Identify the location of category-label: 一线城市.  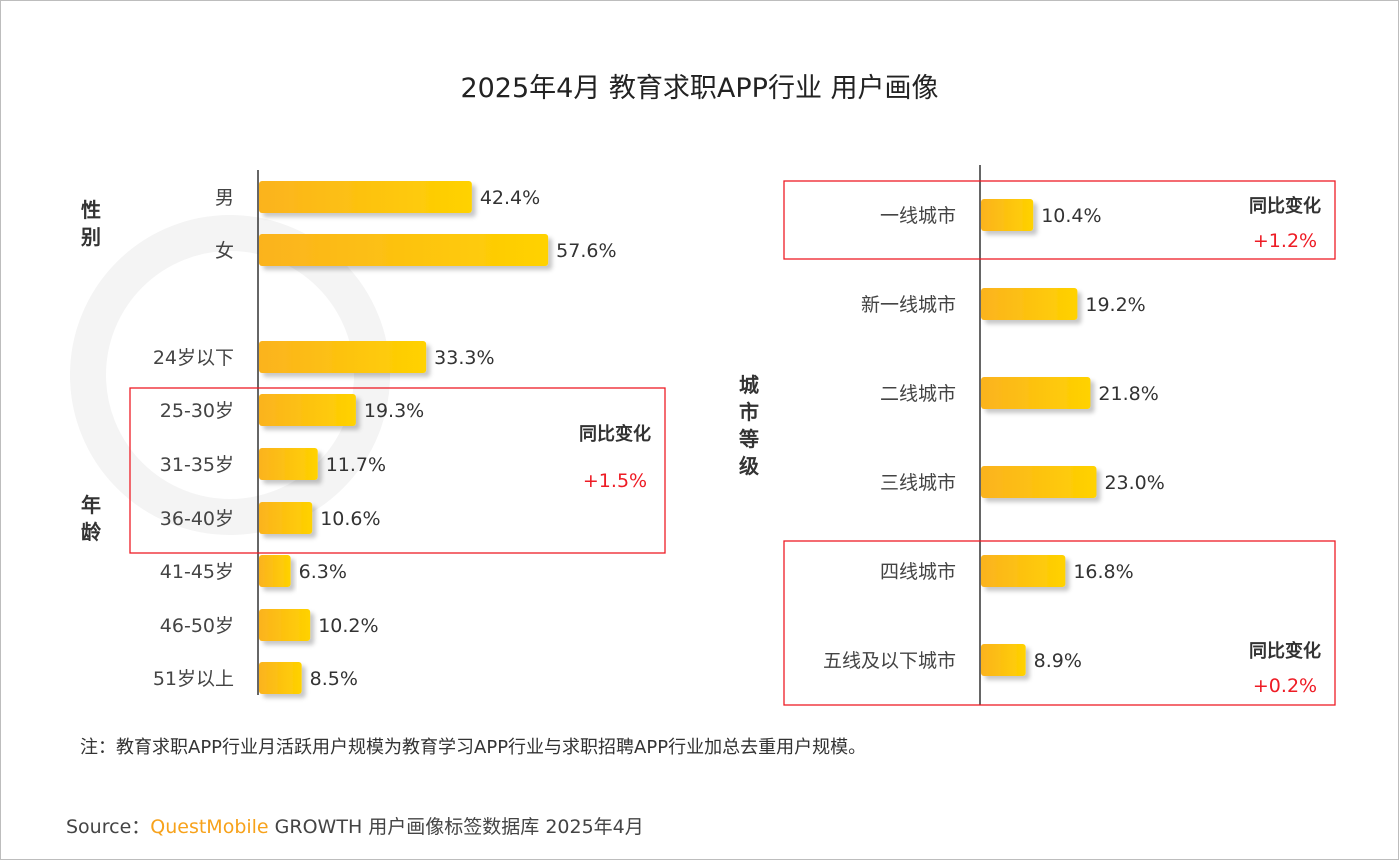
(918, 216).